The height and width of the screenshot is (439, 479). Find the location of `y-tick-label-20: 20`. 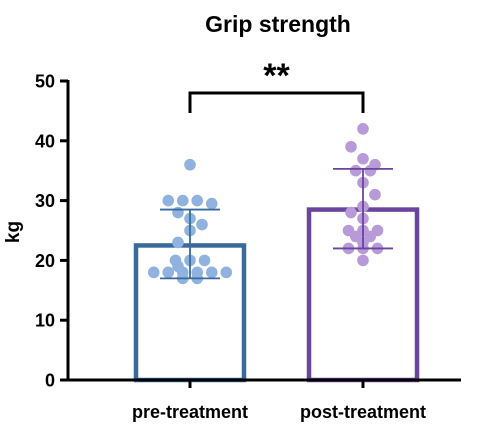

y-tick-label-20: 20 is located at coordinates (45, 261).